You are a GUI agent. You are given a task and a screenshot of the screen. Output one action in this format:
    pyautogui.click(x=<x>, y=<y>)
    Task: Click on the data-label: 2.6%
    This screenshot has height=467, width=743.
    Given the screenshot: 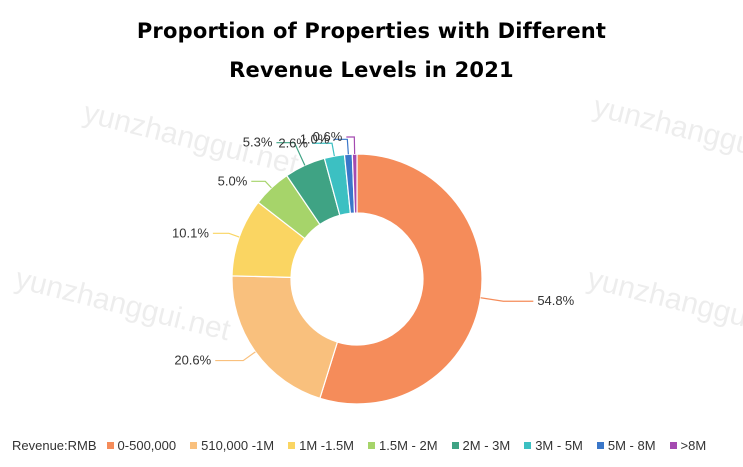 What is the action you would take?
    pyautogui.click(x=293, y=142)
    